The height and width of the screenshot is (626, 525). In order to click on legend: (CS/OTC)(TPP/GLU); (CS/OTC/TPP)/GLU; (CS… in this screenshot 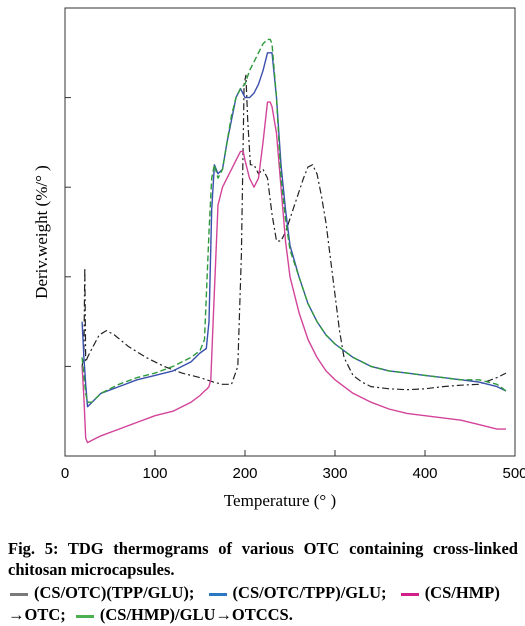, I will do `click(263, 604)`.